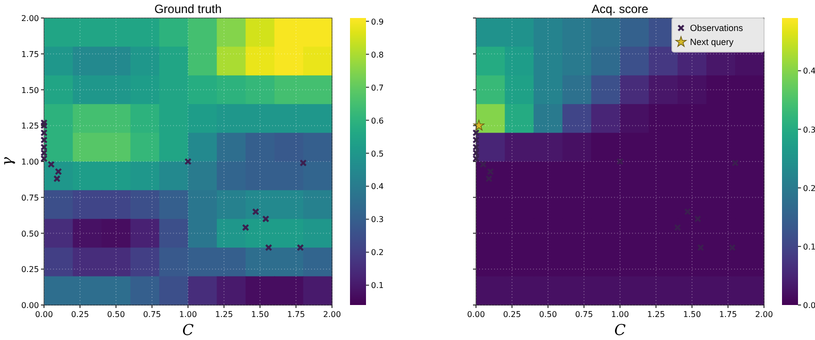  What do you see at coordinates (8, 161) in the screenshot?
I see `y-axis-title: γ` at bounding box center [8, 161].